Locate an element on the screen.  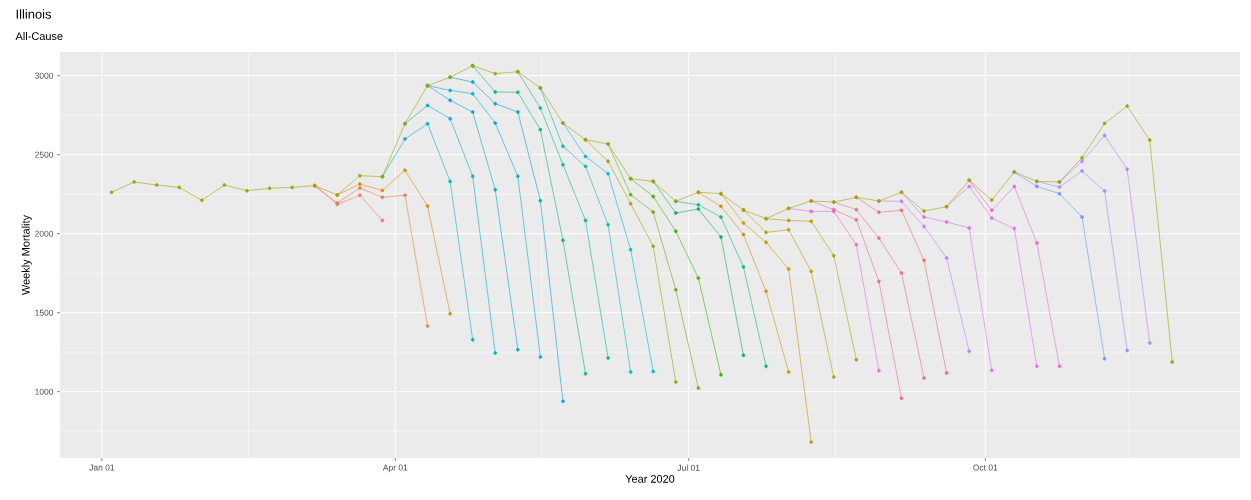
y-tick-label: 3000 is located at coordinates (44, 75).